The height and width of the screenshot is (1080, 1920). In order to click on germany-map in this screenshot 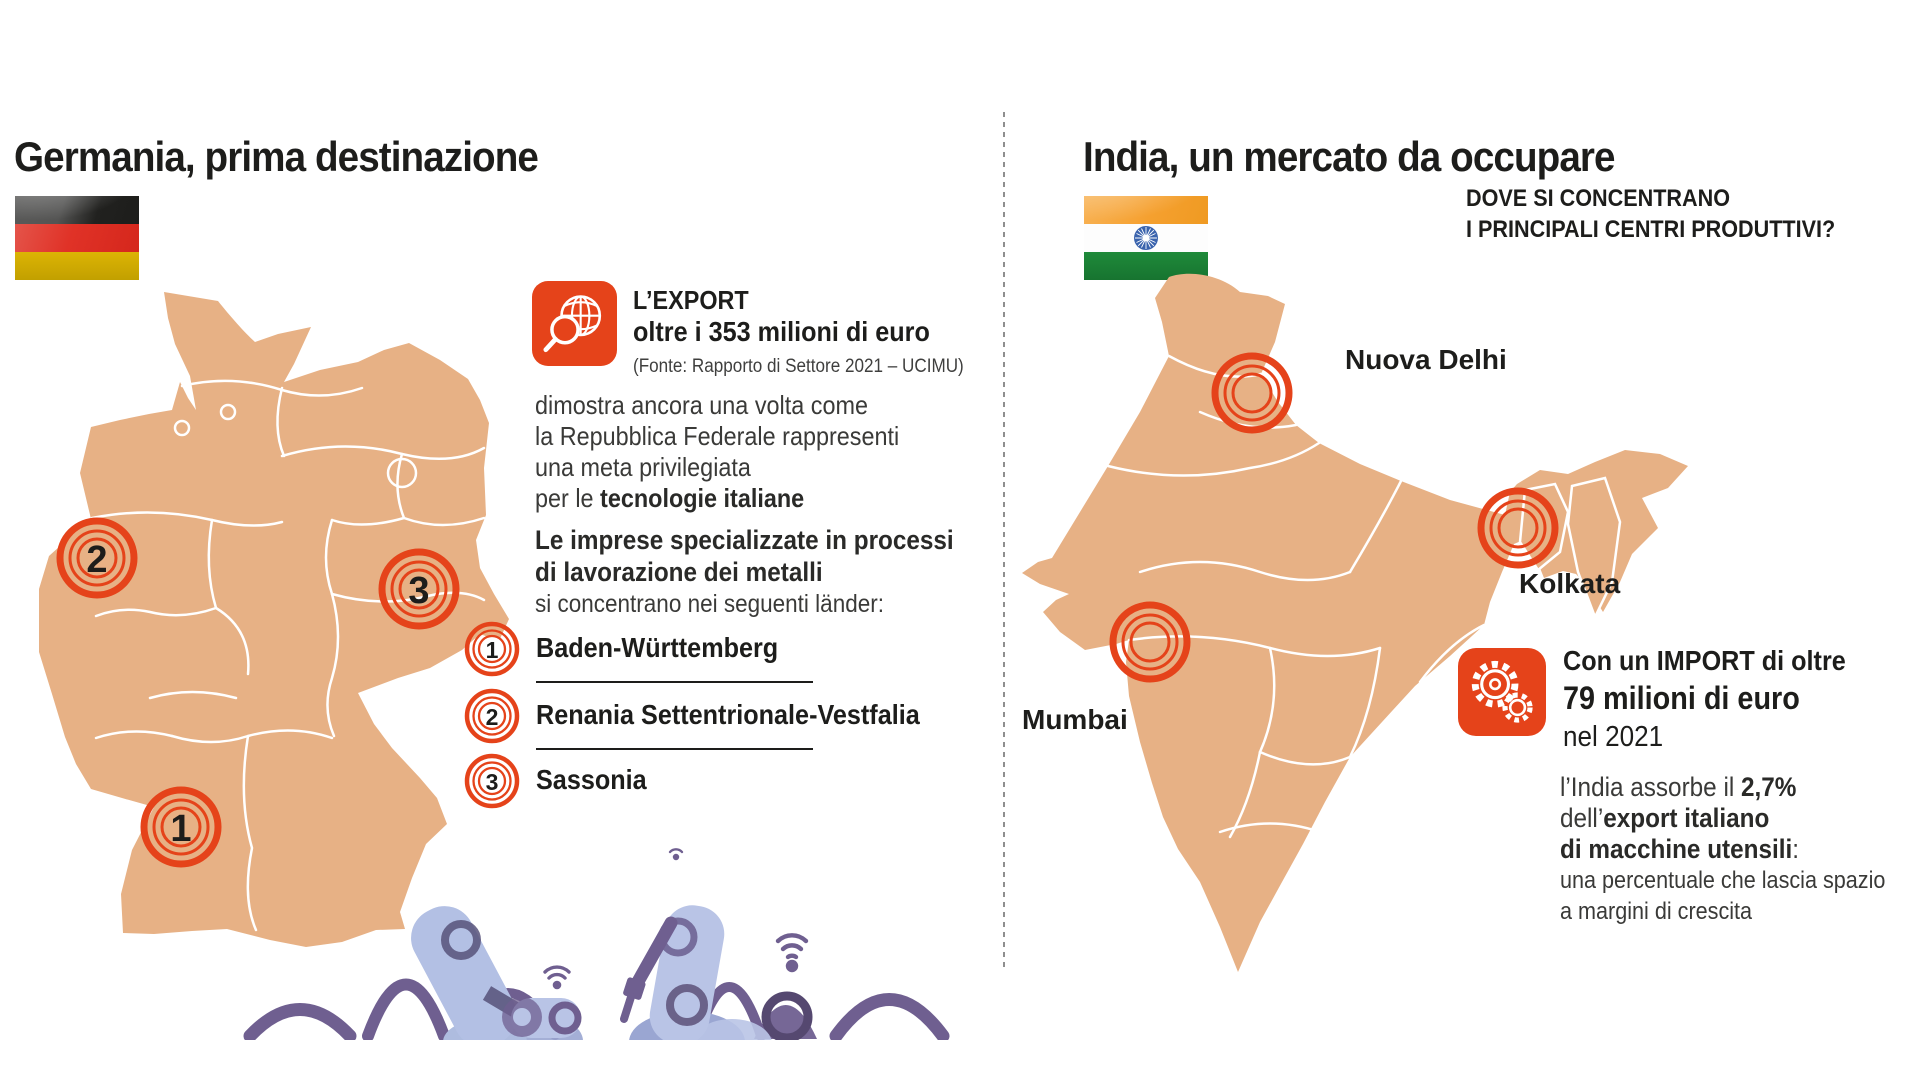, I will do `click(274, 619)`.